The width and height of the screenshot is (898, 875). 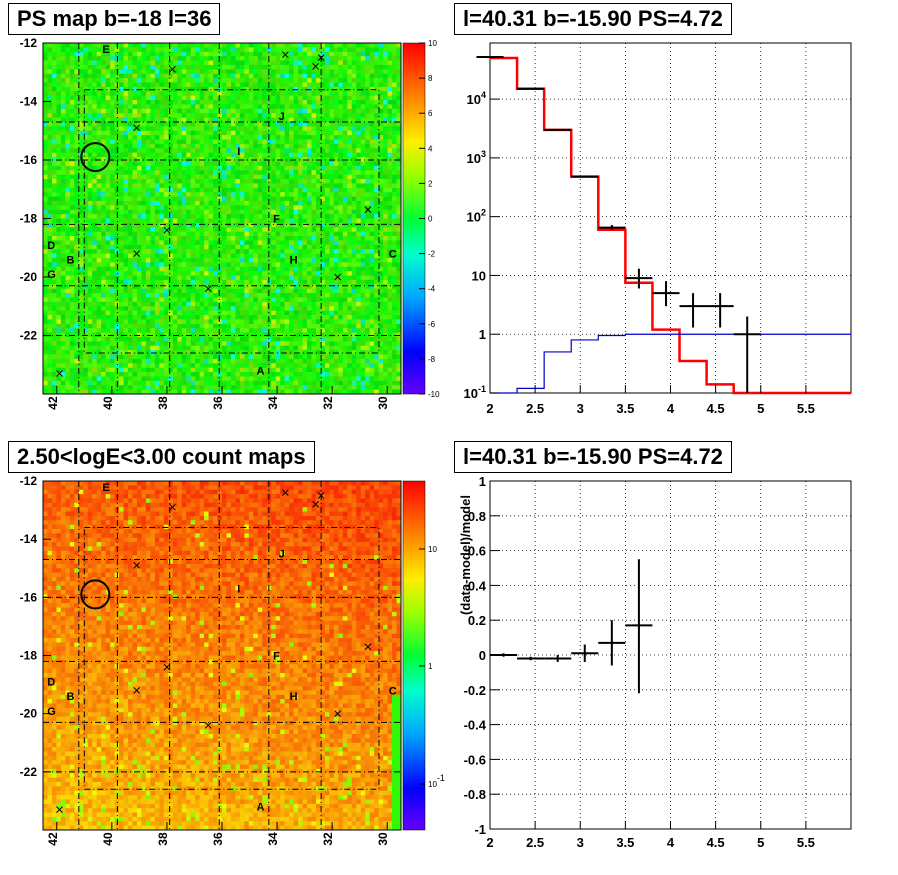 What do you see at coordinates (489, 408) in the screenshot?
I see `x-tick-label: 2` at bounding box center [489, 408].